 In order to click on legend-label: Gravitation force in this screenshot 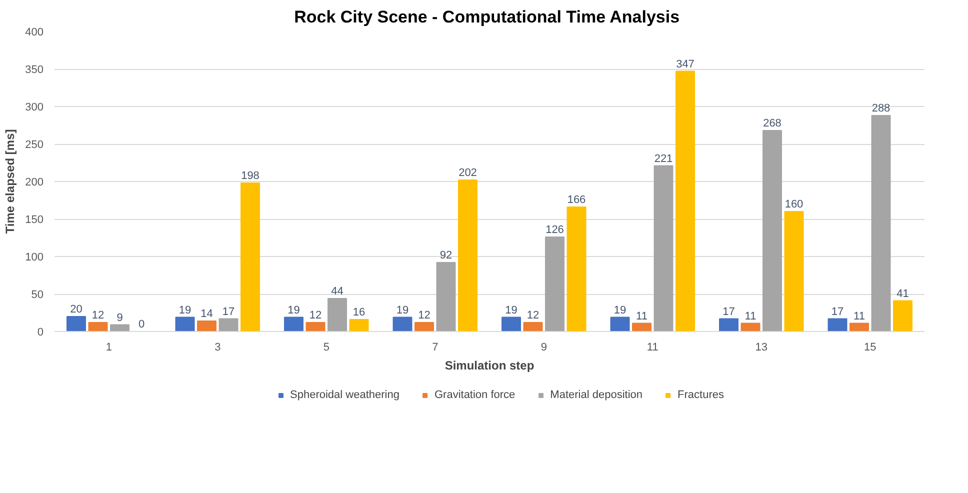, I will do `click(475, 395)`.